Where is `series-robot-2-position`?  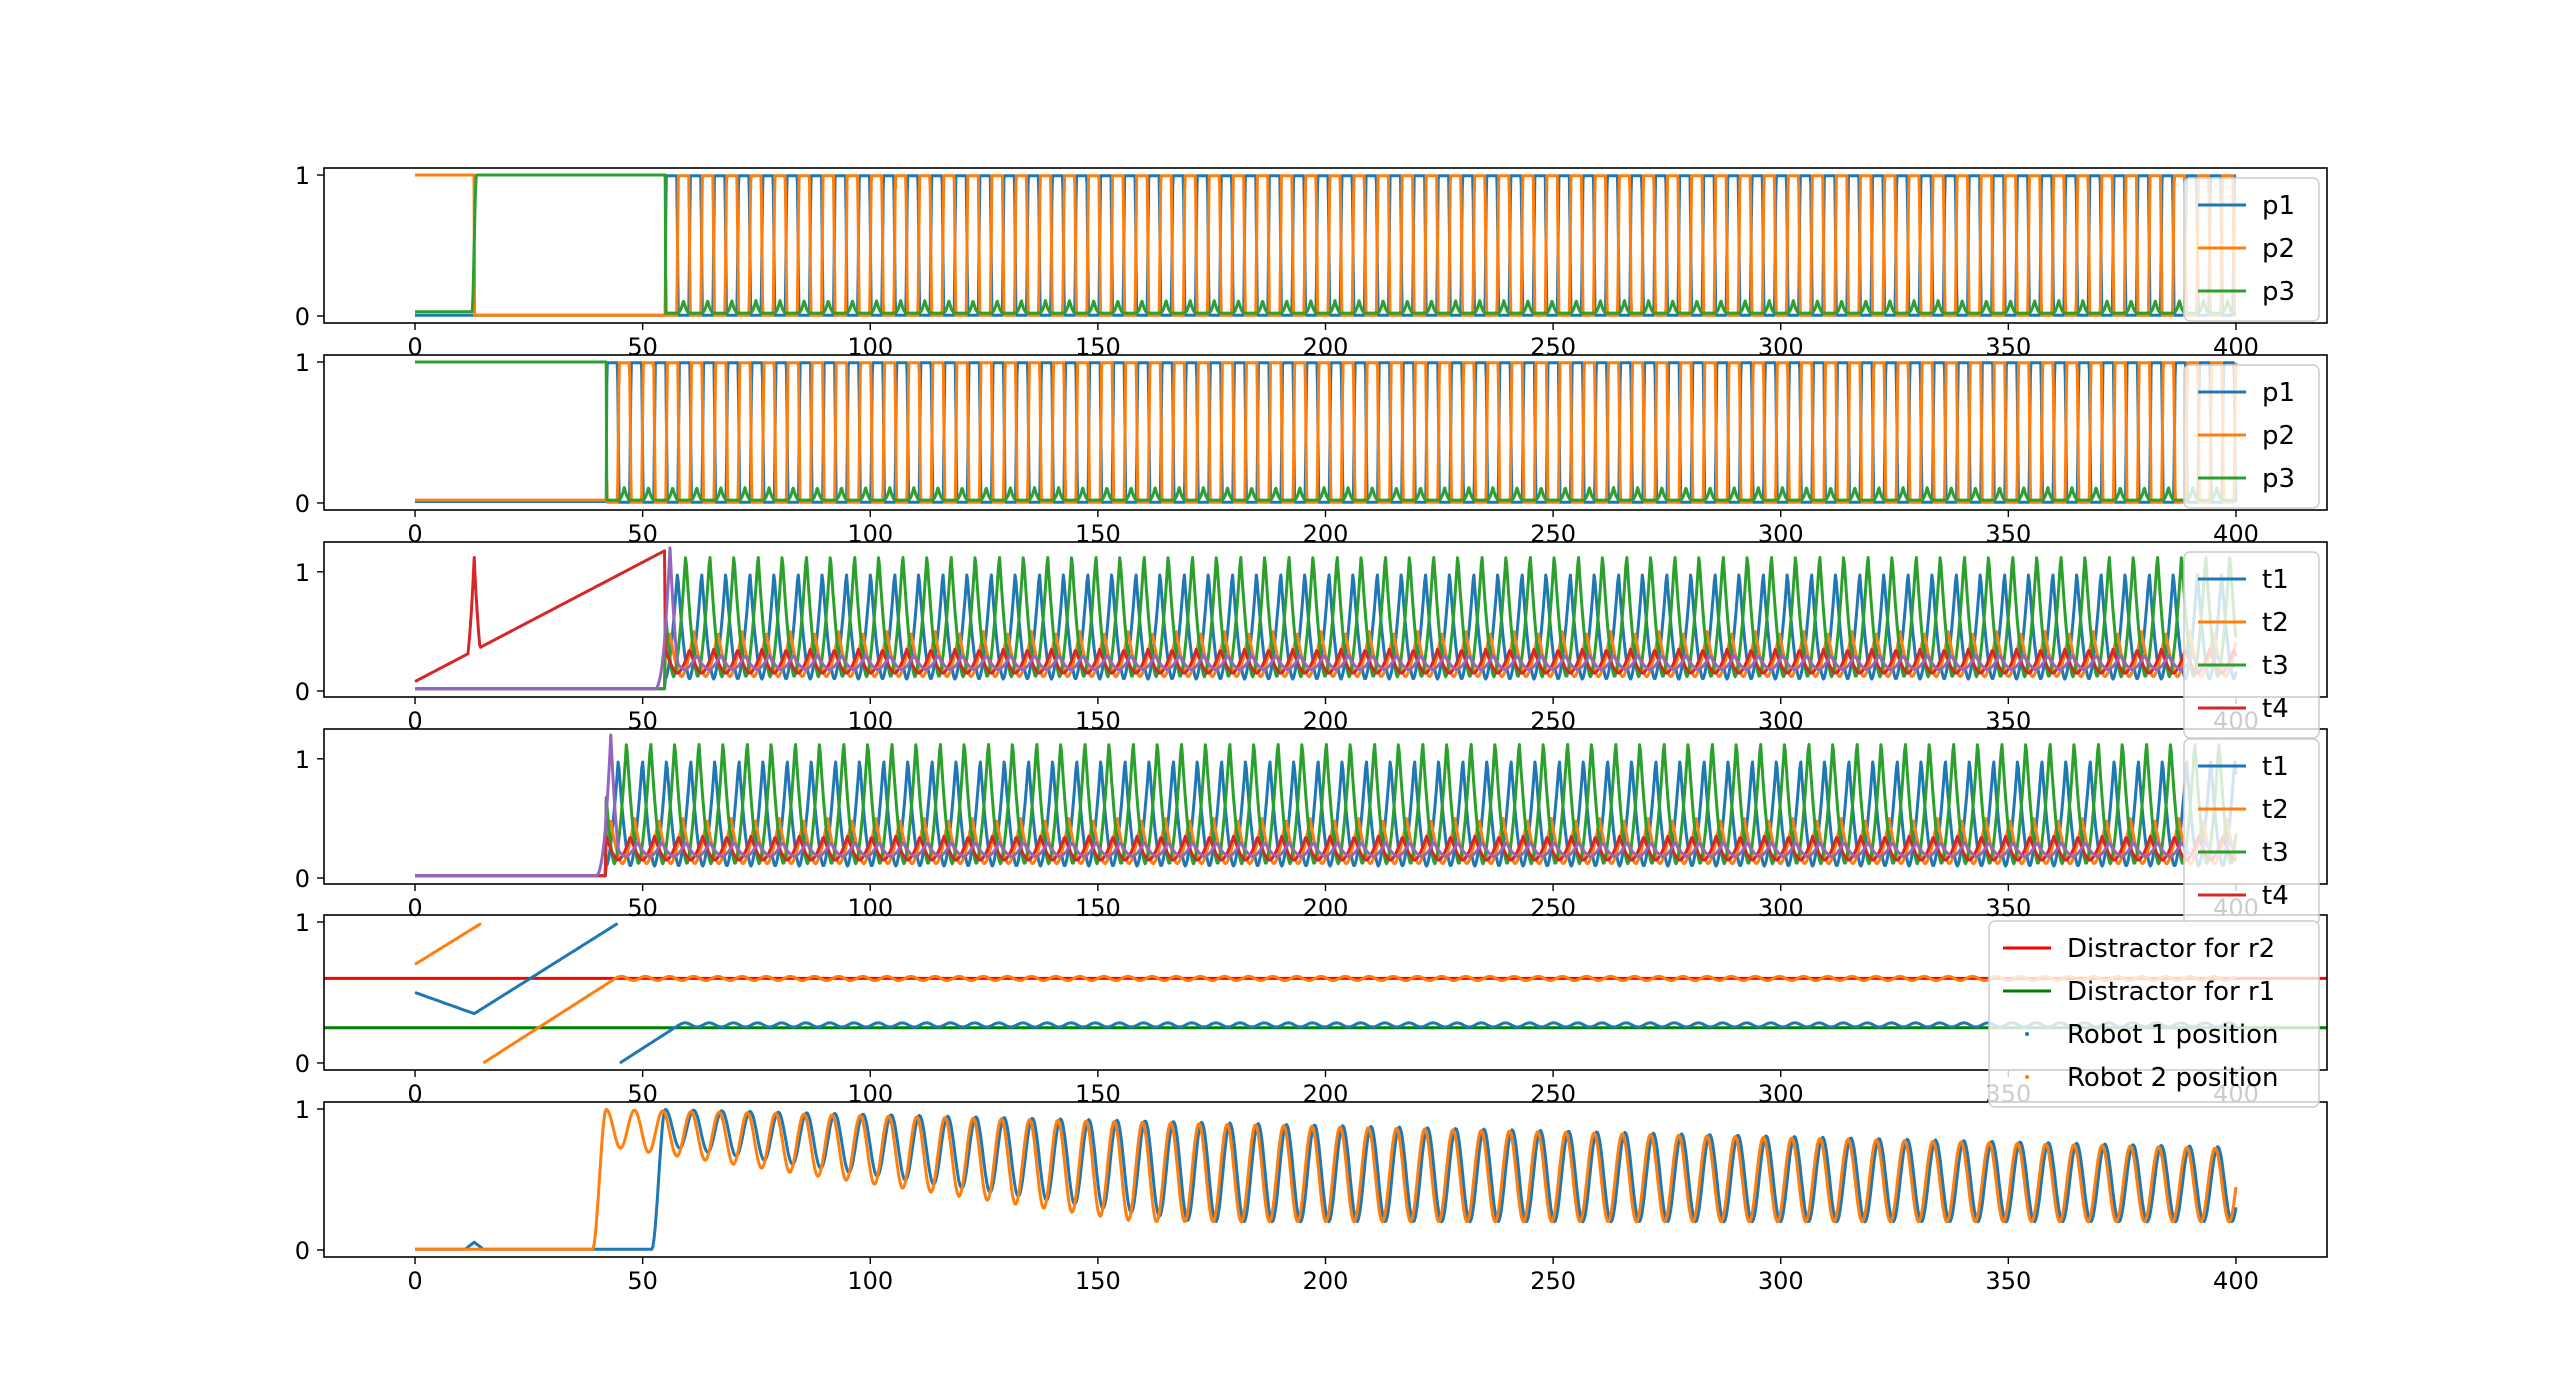
series-robot-2-position is located at coordinates (1325, 993).